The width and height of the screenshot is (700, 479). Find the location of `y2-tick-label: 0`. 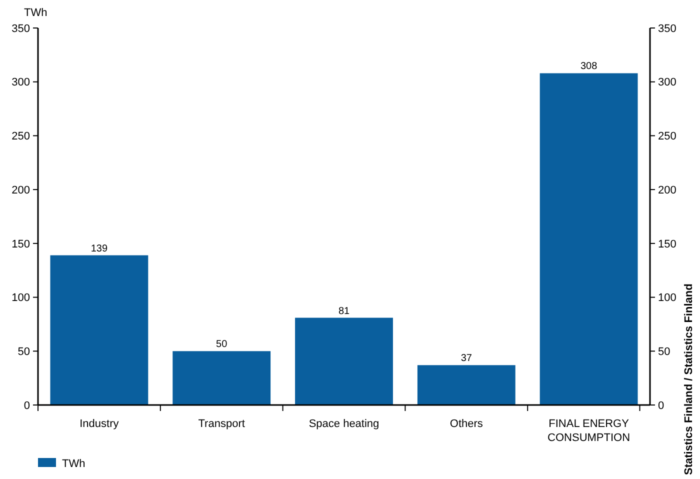

y2-tick-label: 0 is located at coordinates (661, 406).